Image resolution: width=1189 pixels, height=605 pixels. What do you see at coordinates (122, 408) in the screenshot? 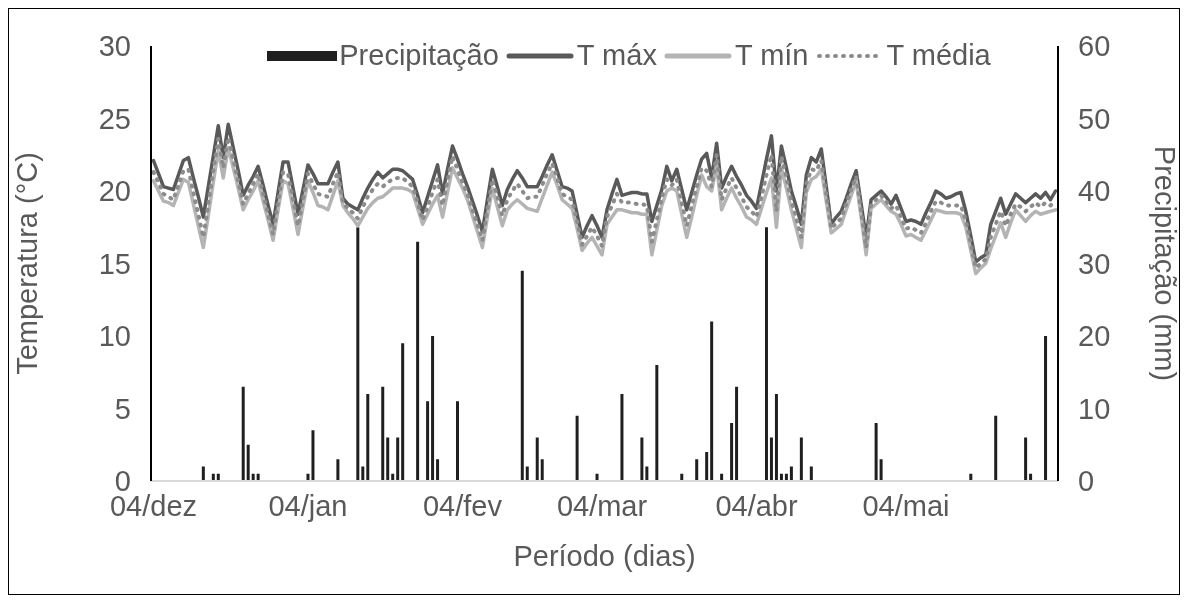
I see `y-tick-label: 5` at bounding box center [122, 408].